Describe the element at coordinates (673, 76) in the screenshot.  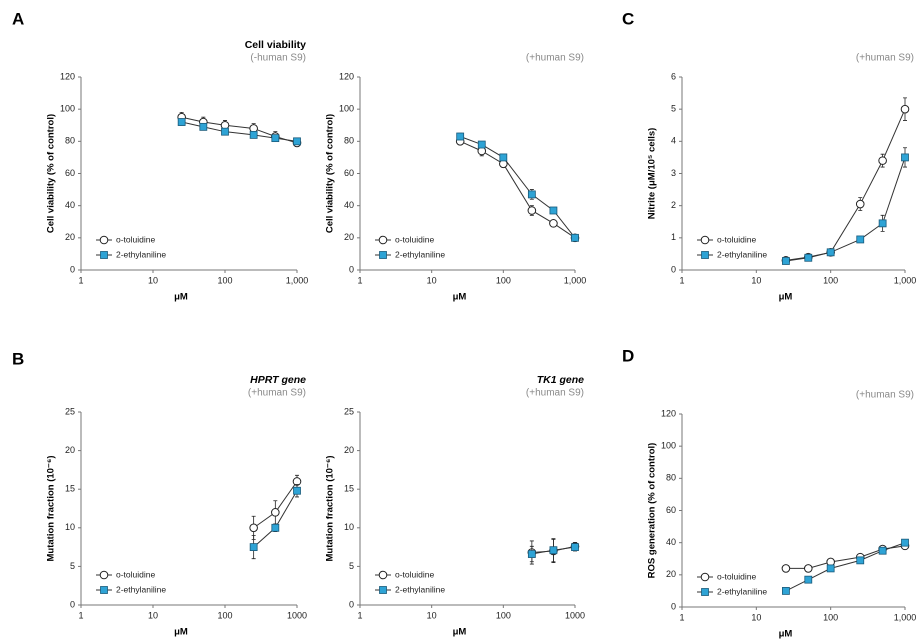
I see `y-tick-label: 6` at that location.